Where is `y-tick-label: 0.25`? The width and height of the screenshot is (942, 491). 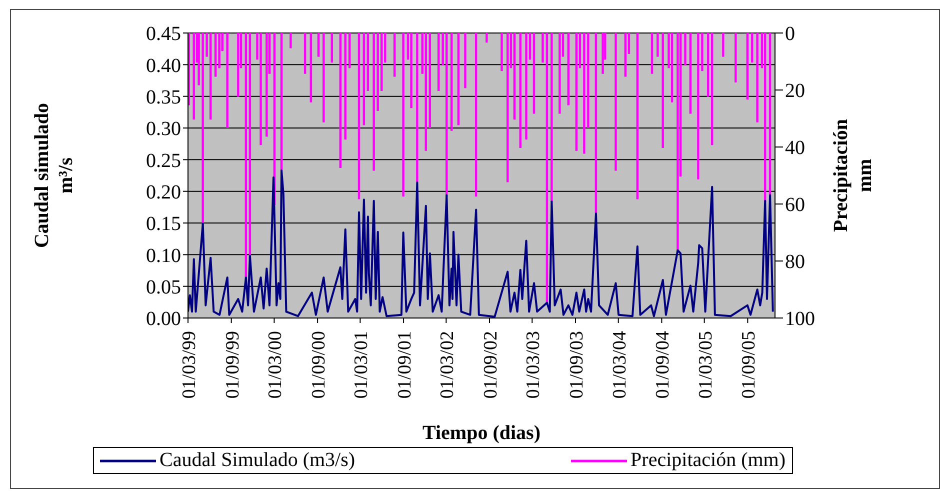
y-tick-label: 0.25 is located at coordinates (163, 161).